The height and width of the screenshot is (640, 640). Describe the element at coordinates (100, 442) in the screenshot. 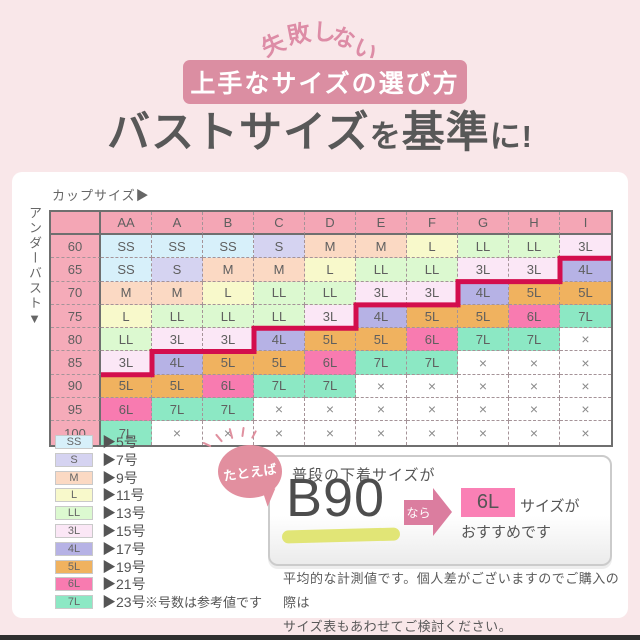

I see `legend-item: SS ▶5号` at that location.